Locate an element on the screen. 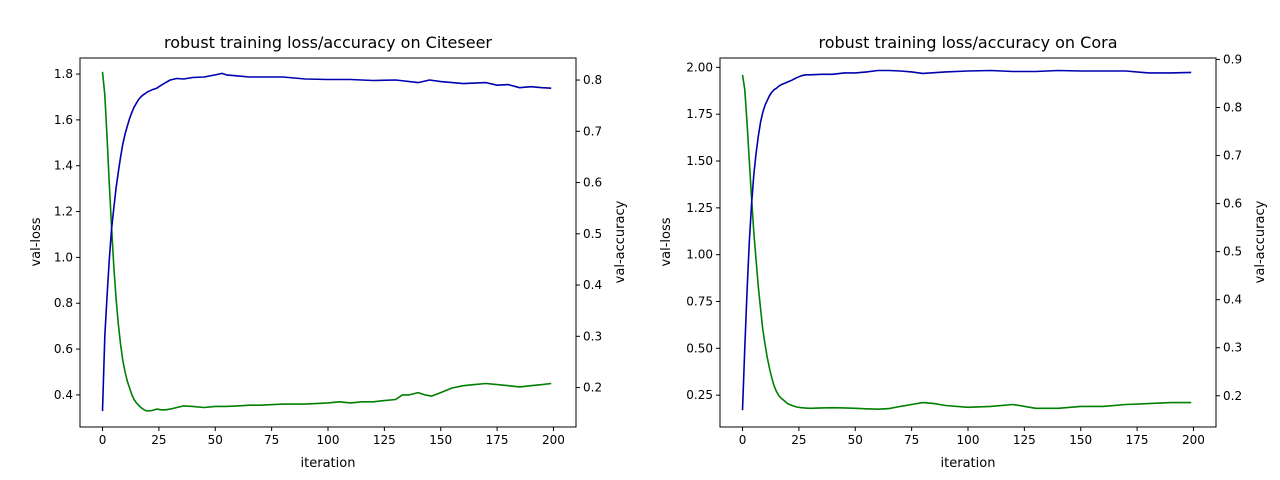  left-y-tick-label: 1.2 is located at coordinates (63, 212).